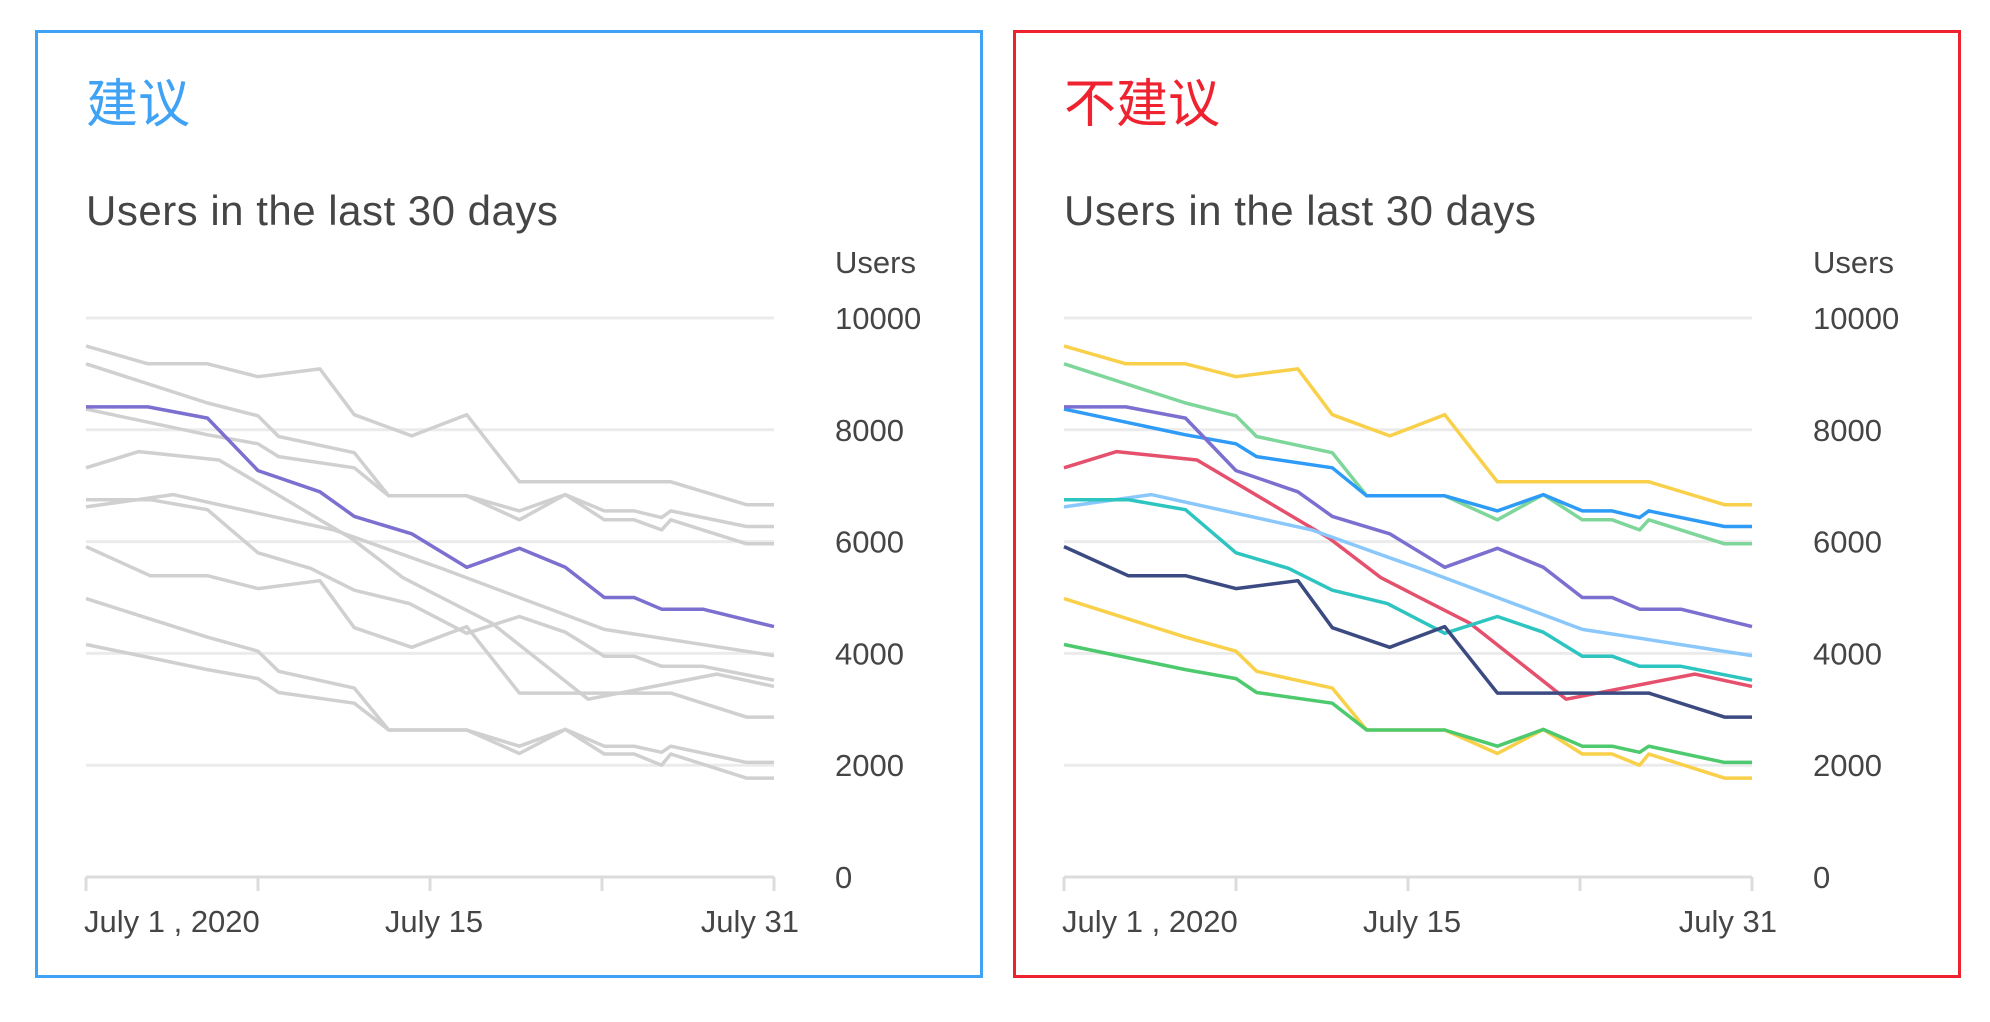 Image resolution: width=1990 pixels, height=1022 pixels. Describe the element at coordinates (1142, 105) in the screenshot. I see `panel-label: 不建议` at that location.